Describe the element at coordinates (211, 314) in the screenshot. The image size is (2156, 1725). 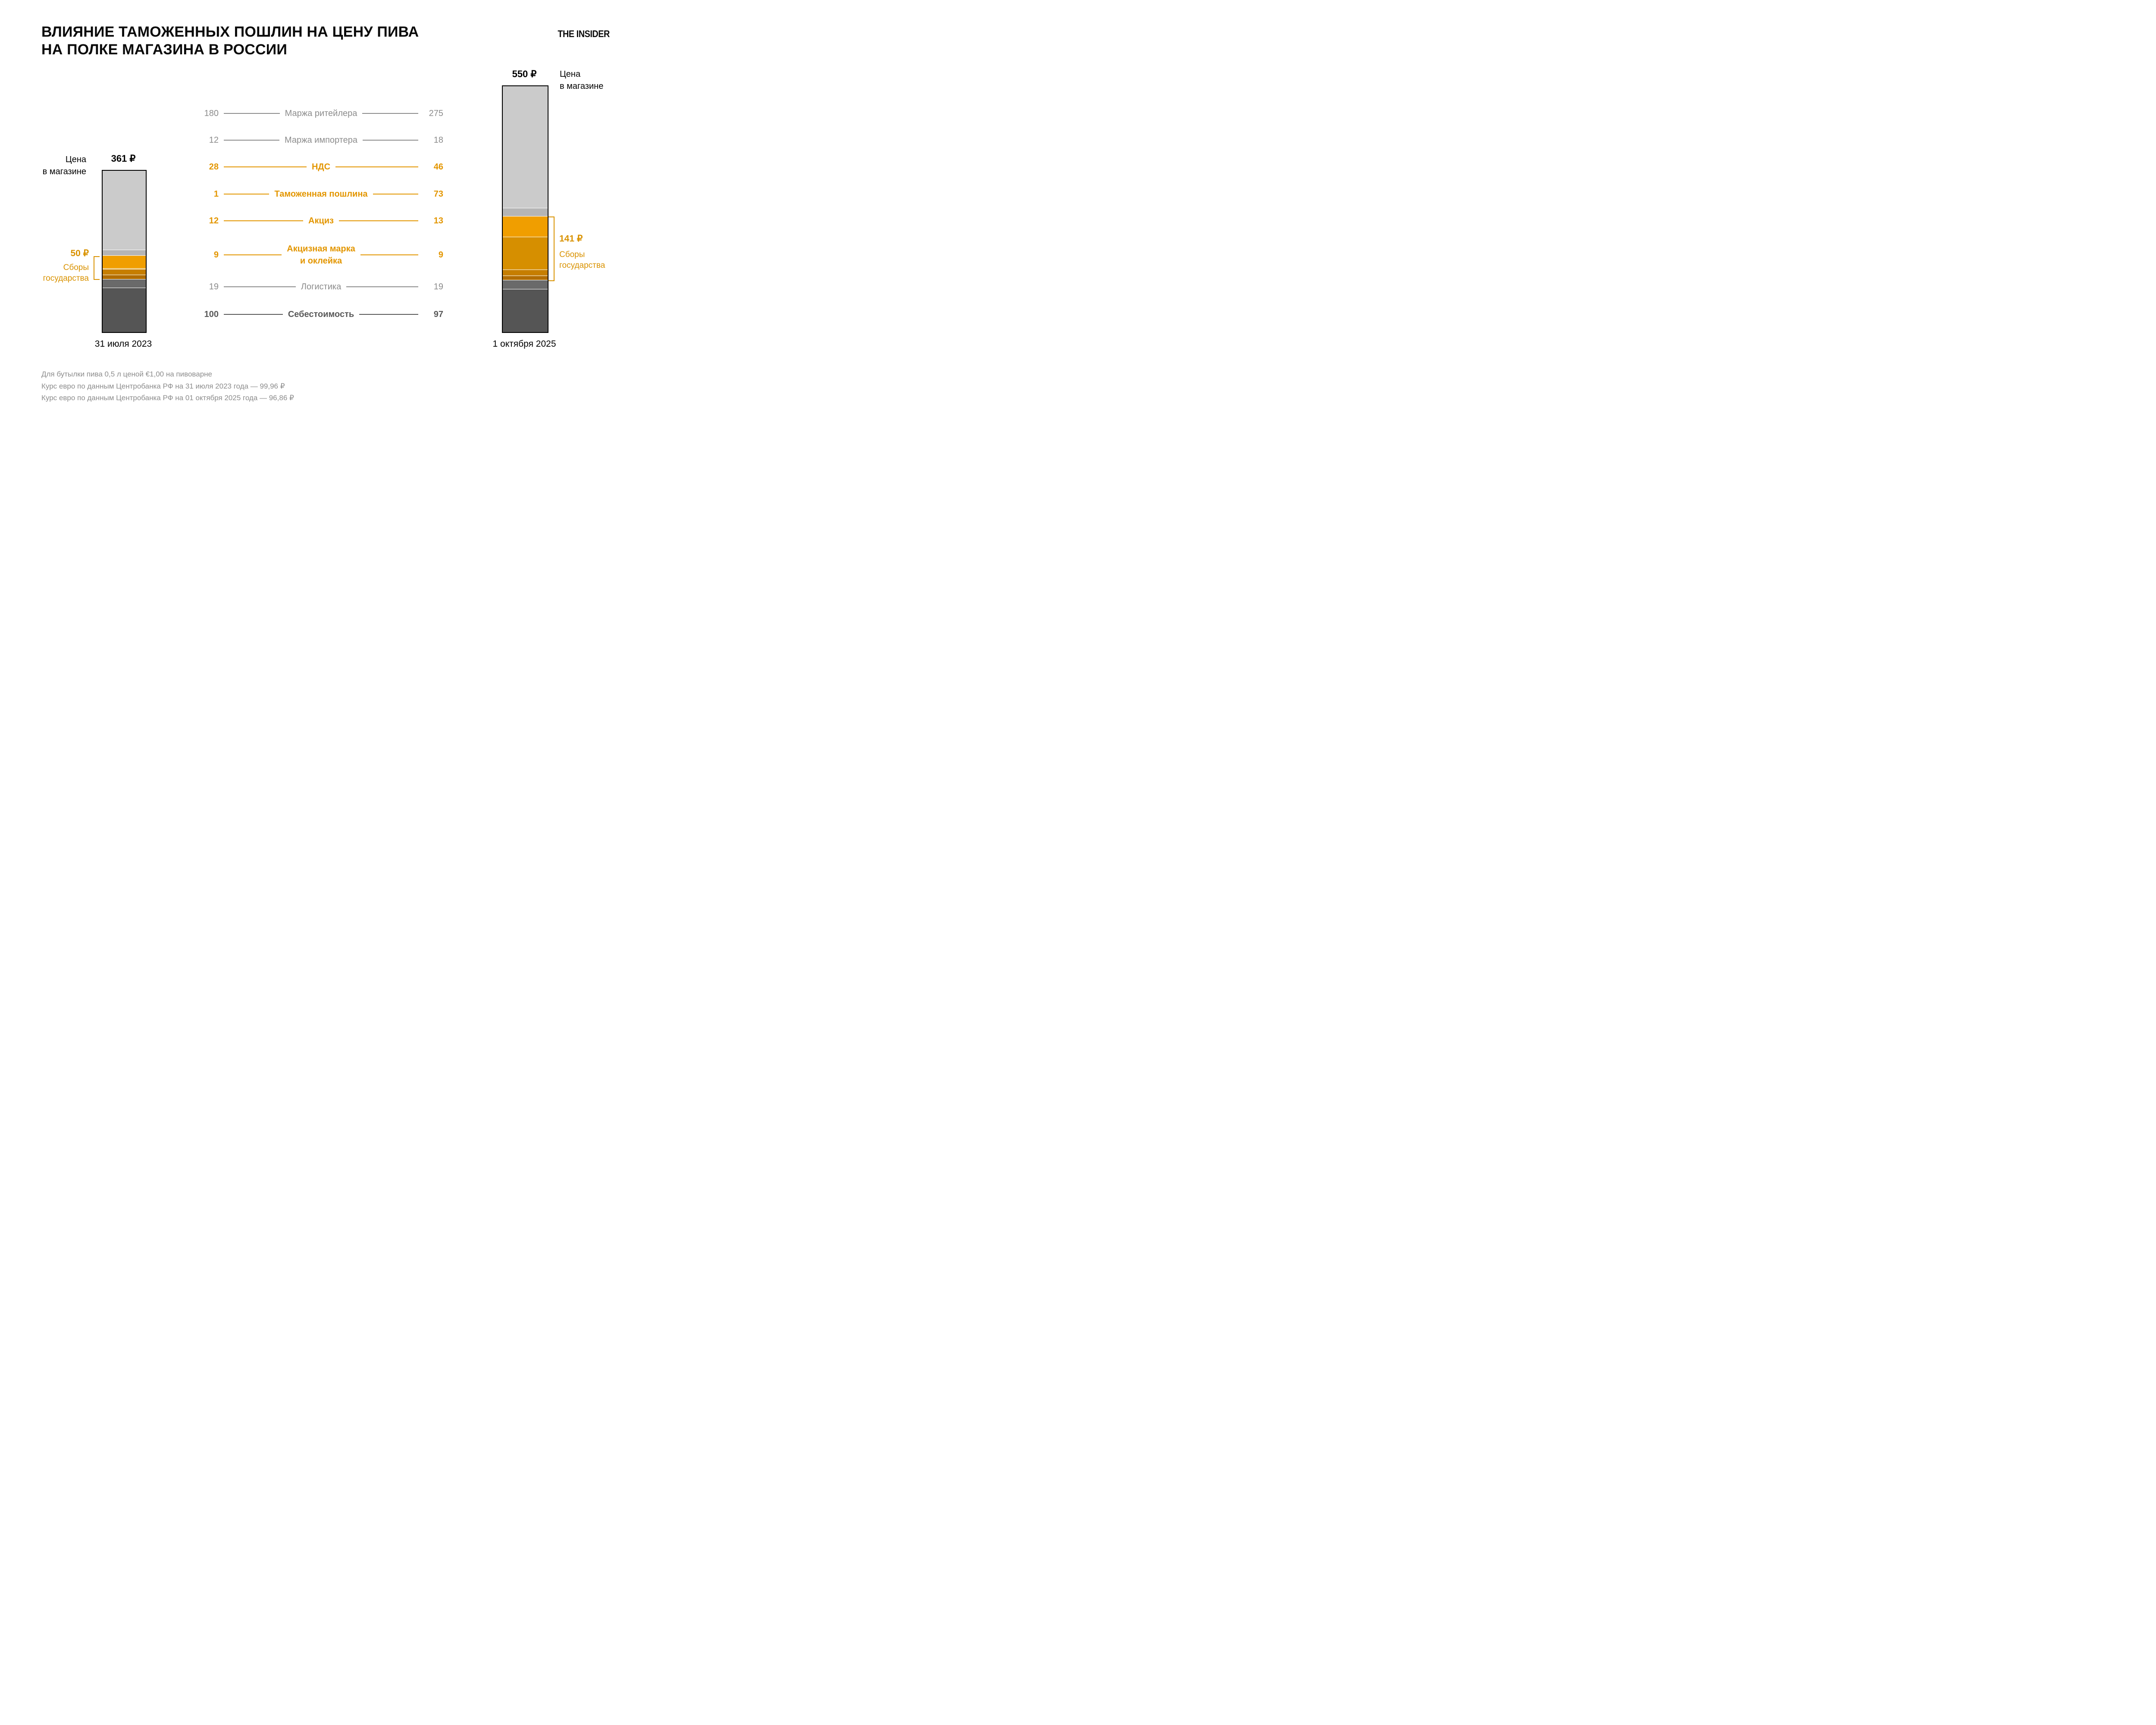
I see `value-2023-production-cost: 100` at that location.